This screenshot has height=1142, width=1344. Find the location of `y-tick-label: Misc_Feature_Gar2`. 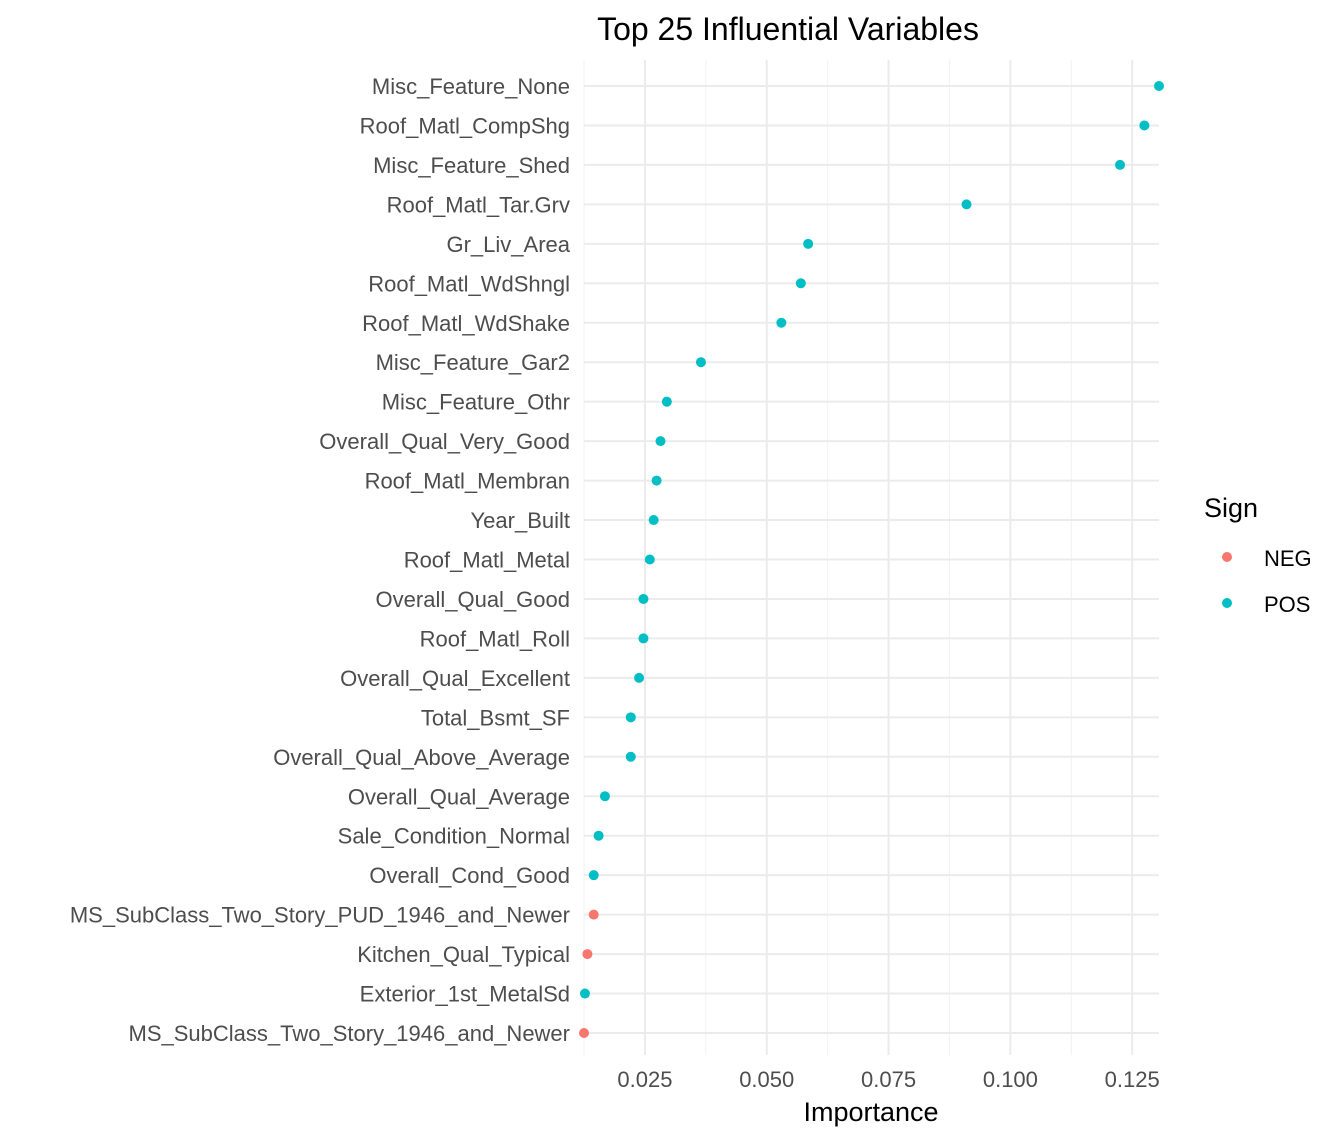

y-tick-label: Misc_Feature_Gar2 is located at coordinates (473, 362).